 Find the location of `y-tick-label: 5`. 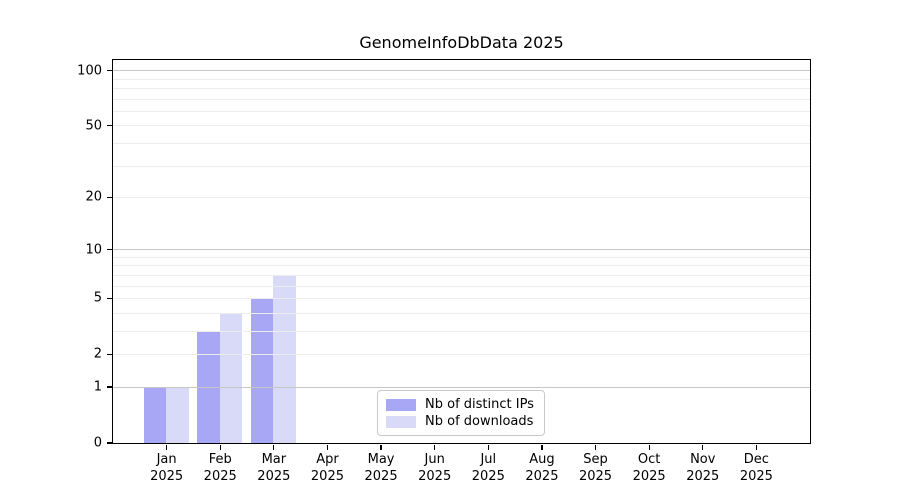

y-tick-label: 5 is located at coordinates (97, 298).